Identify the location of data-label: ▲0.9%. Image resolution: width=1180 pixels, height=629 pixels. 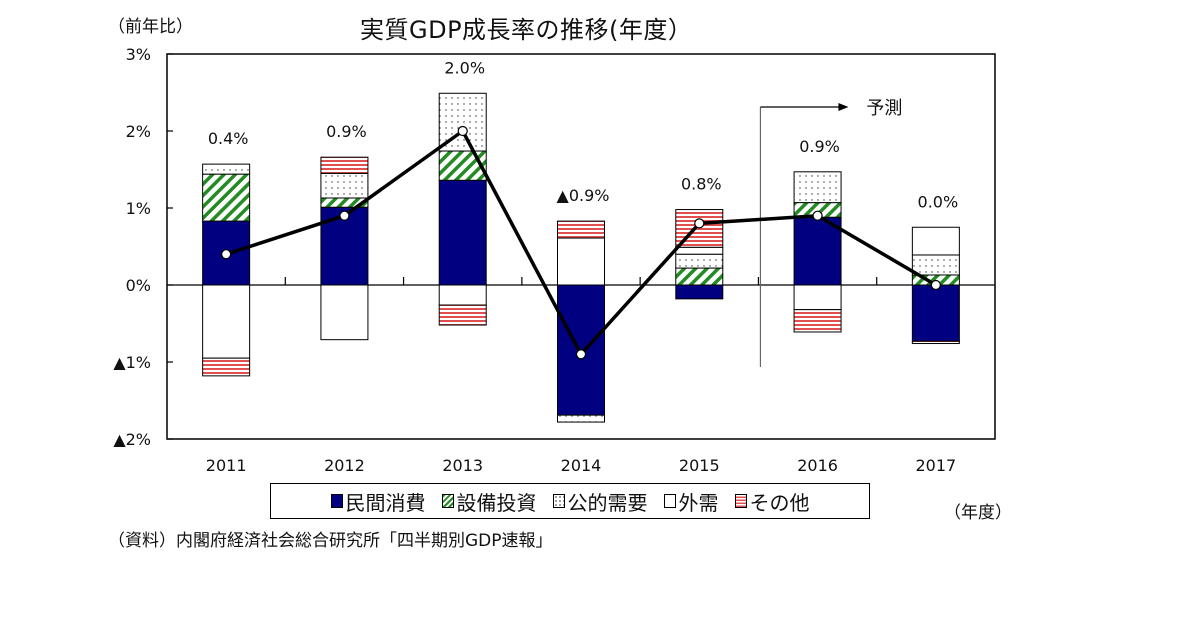
(583, 195).